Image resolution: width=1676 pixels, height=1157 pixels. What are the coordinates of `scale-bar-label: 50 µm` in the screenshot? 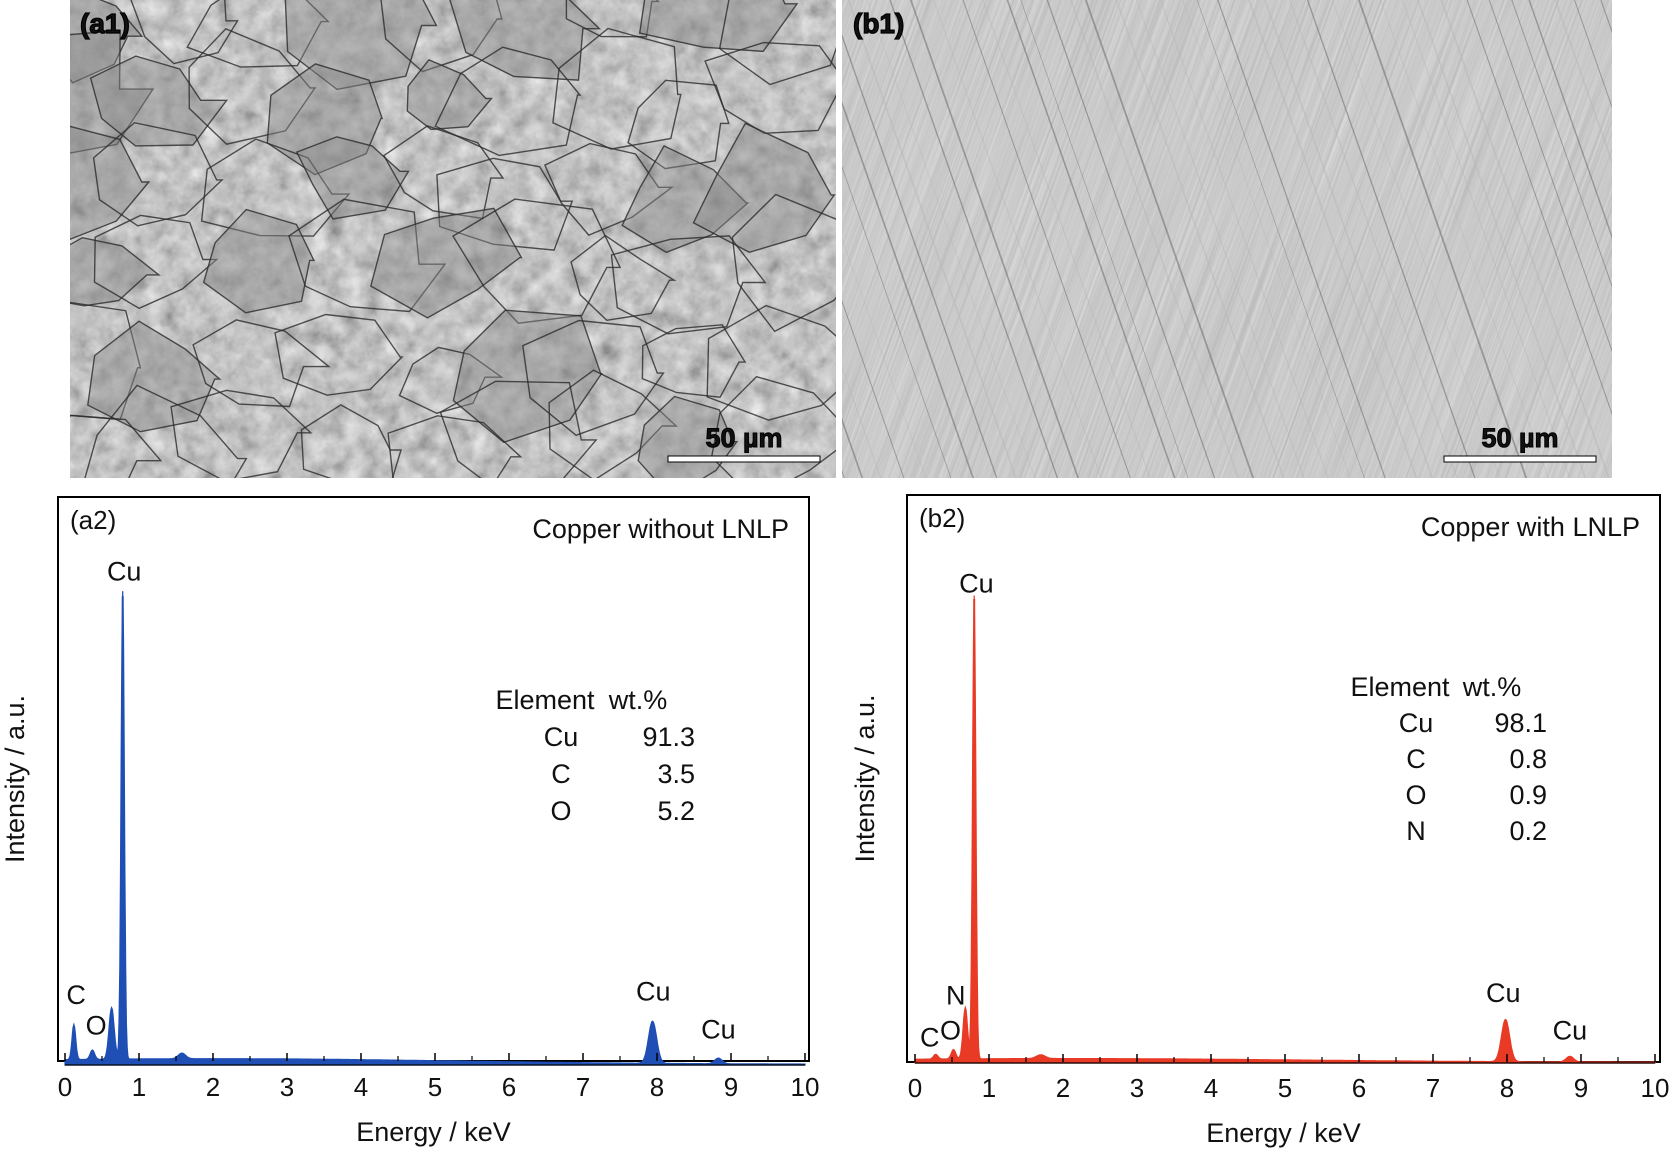 It's located at (1519, 438).